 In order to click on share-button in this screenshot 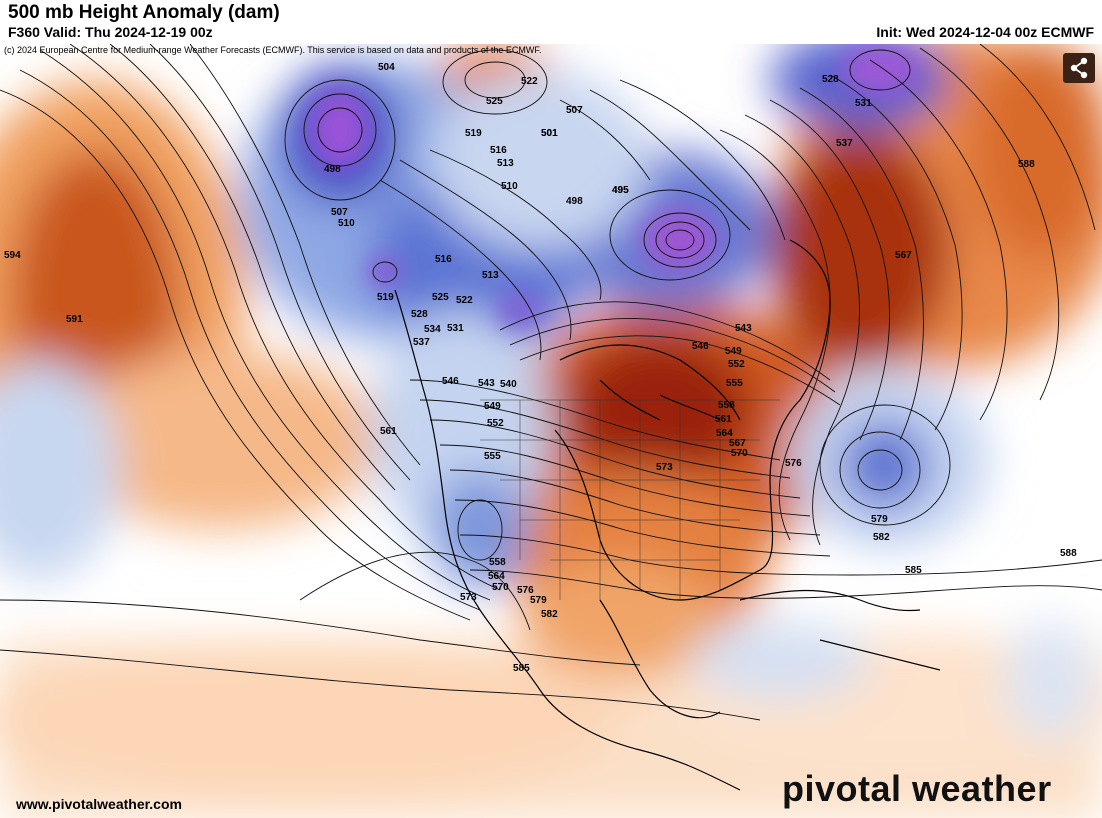, I will do `click(1079, 68)`.